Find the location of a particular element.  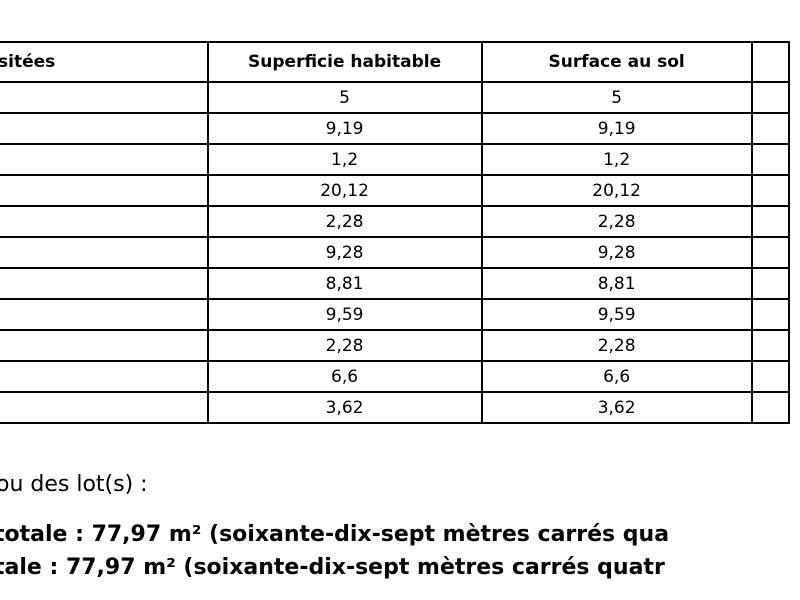

table-row: 3,62 3,62 is located at coordinates (395, 407).